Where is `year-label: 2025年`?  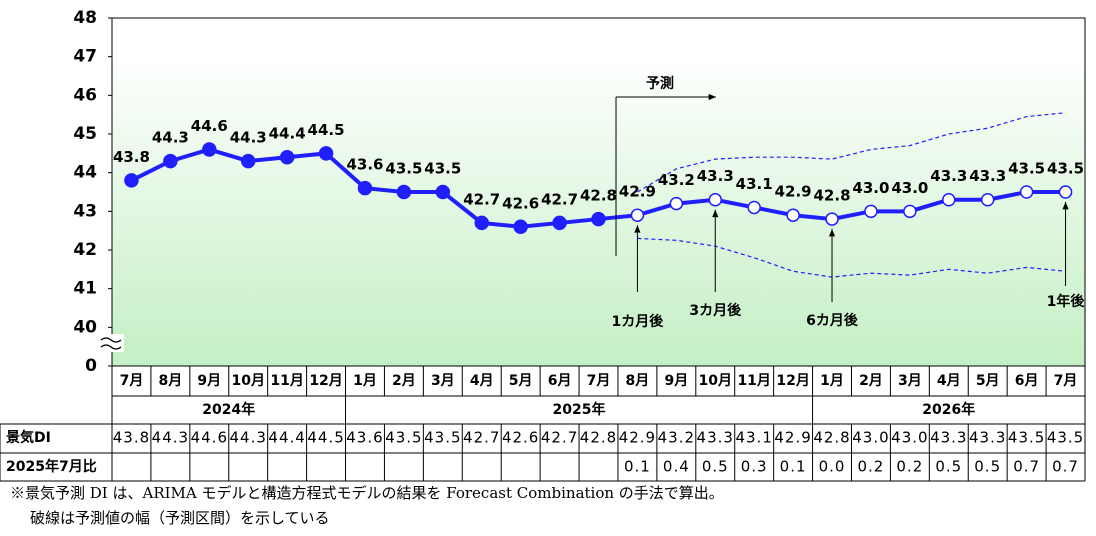 year-label: 2025年 is located at coordinates (579, 409).